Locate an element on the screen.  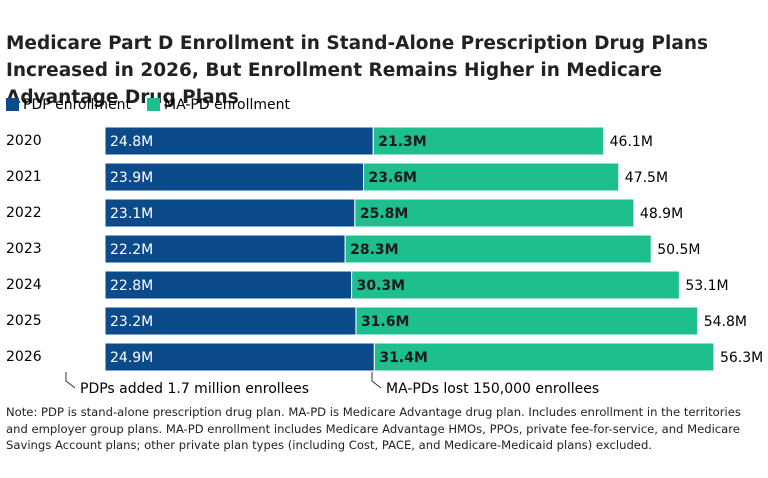
value-label: 23.9M is located at coordinates (131, 178).